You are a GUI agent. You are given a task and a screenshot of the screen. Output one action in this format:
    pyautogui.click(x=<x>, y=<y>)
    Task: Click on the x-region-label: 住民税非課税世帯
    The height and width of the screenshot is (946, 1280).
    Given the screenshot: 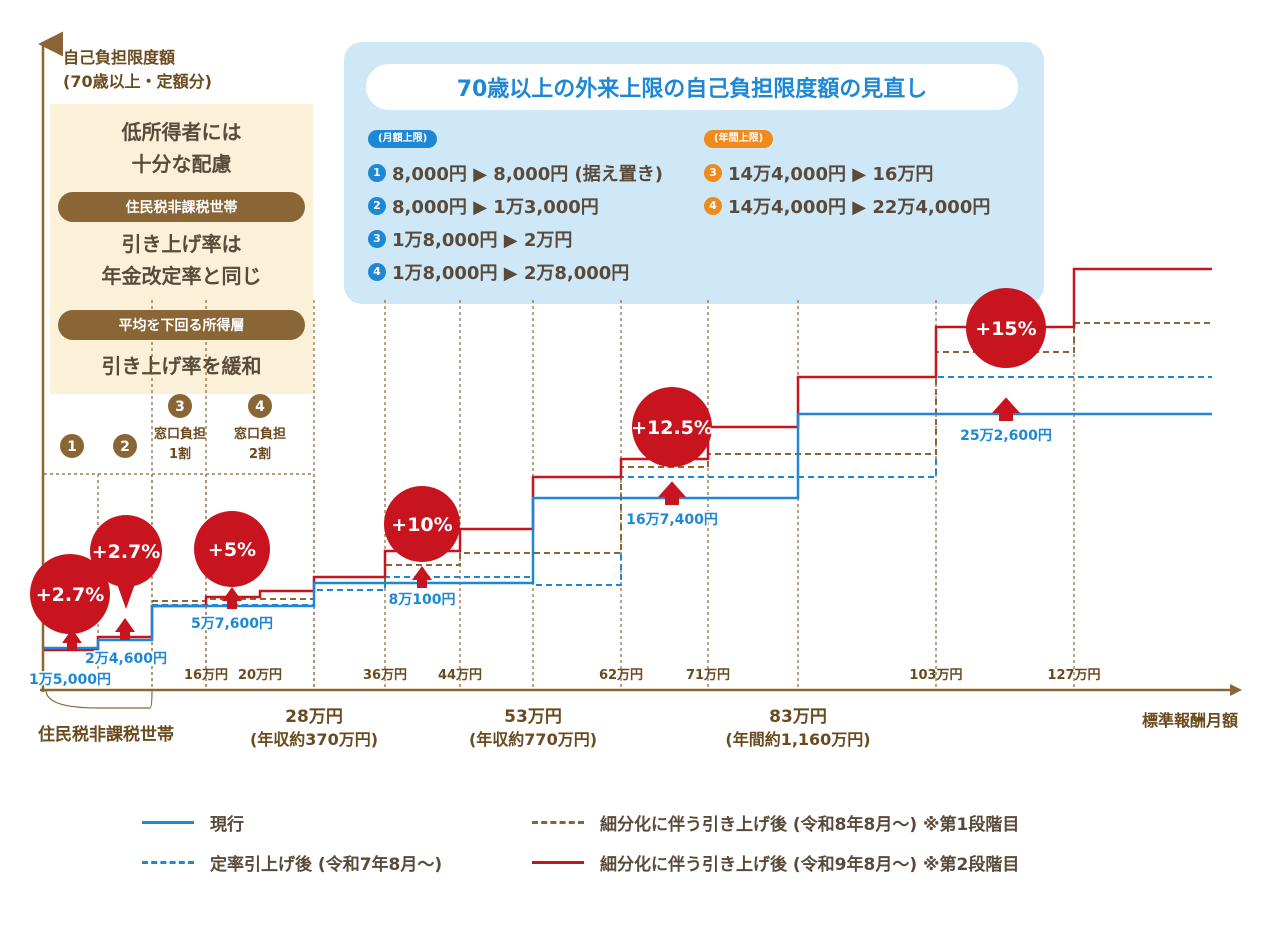 What is the action you would take?
    pyautogui.click(x=106, y=734)
    